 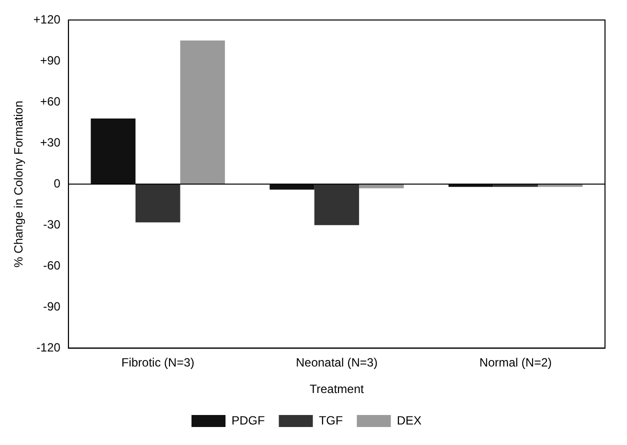 What do you see at coordinates (52, 224) in the screenshot?
I see `y-tick-label: -30` at bounding box center [52, 224].